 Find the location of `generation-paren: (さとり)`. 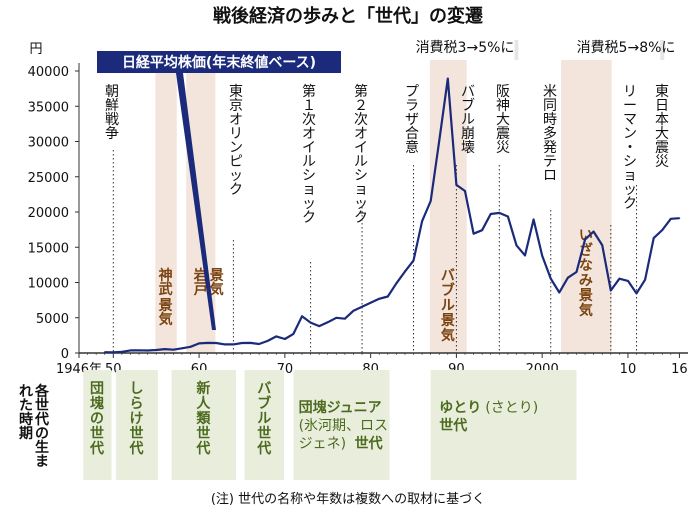

generation-paren: (さとり) is located at coordinates (511, 408).